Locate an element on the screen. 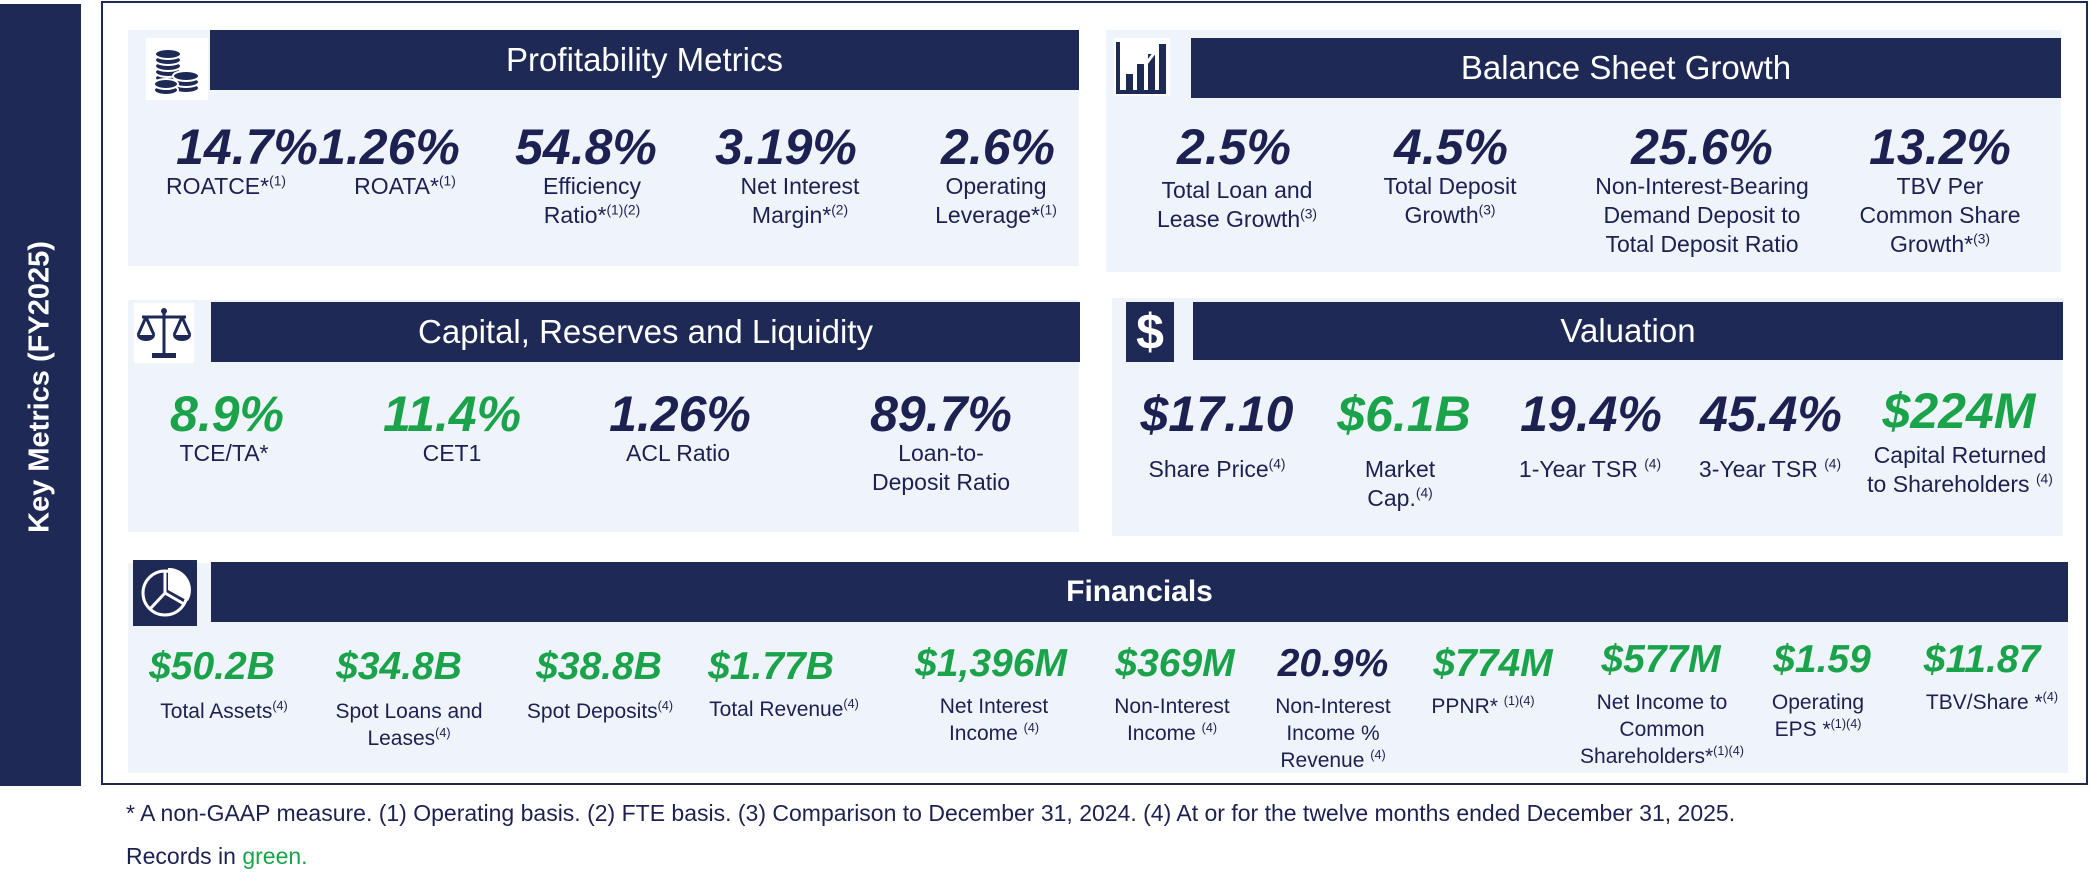 This screenshot has height=872, width=2091. tbv-growth-label: TBV Per Common Share Growth*(3) is located at coordinates (1940, 215).